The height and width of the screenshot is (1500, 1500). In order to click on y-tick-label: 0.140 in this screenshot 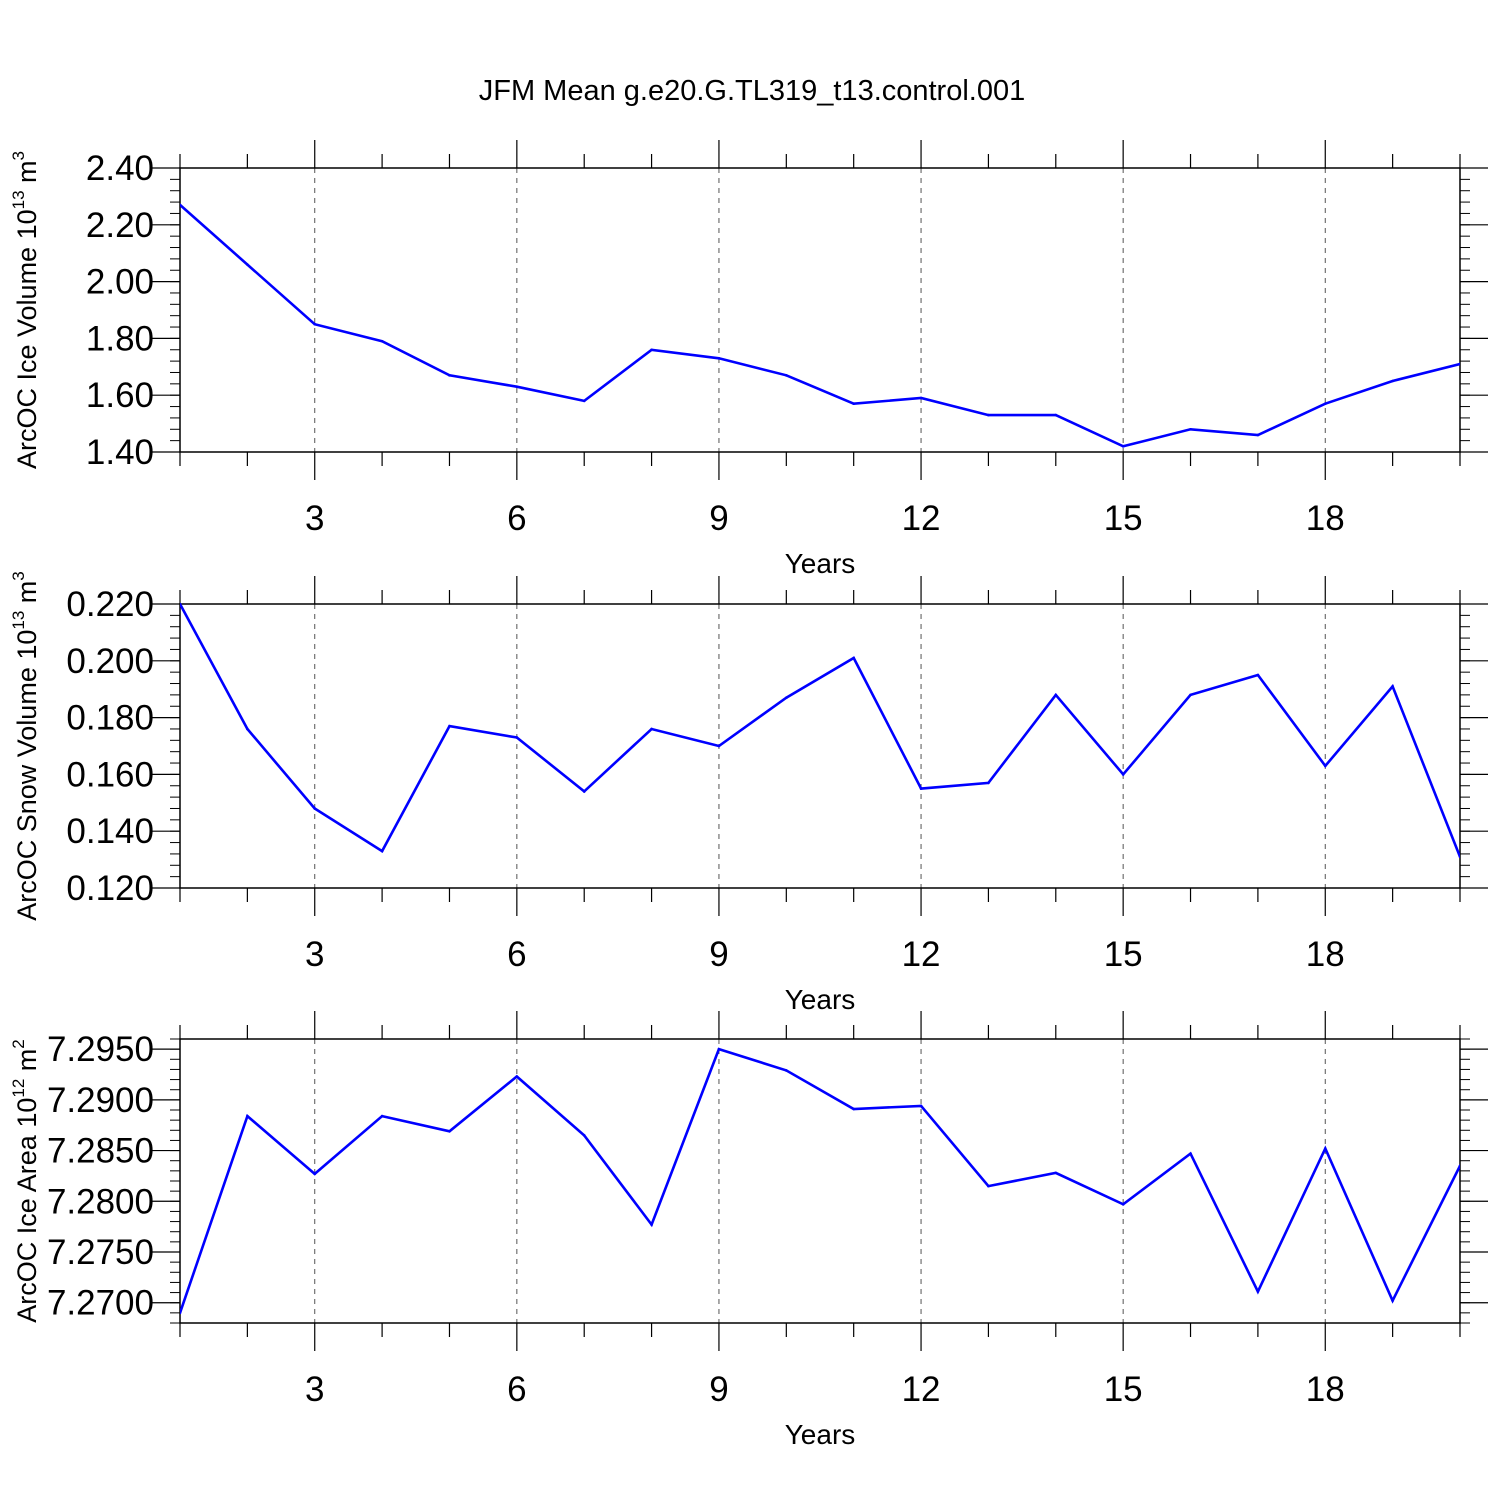, I will do `click(110, 831)`.